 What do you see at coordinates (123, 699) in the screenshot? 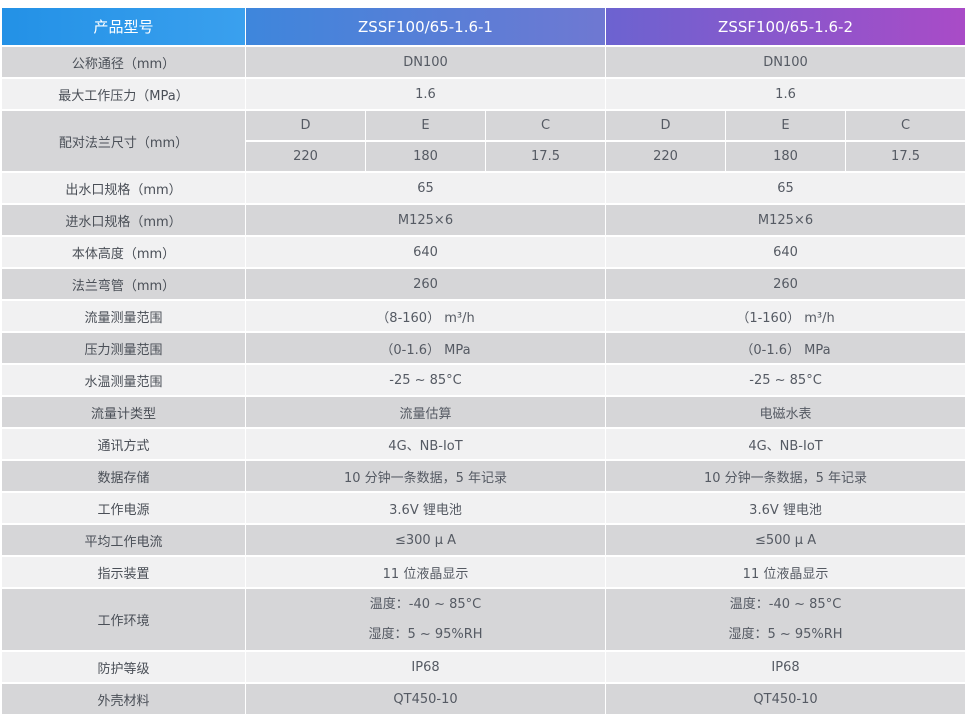
I see `row-label: 外壳材料` at bounding box center [123, 699].